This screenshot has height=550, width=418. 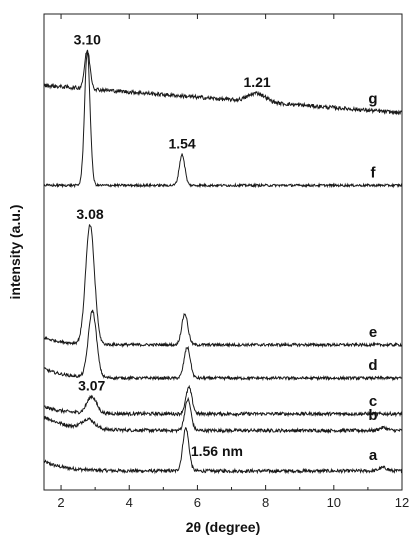 What do you see at coordinates (223, 401) in the screenshot?
I see `trace-c` at bounding box center [223, 401].